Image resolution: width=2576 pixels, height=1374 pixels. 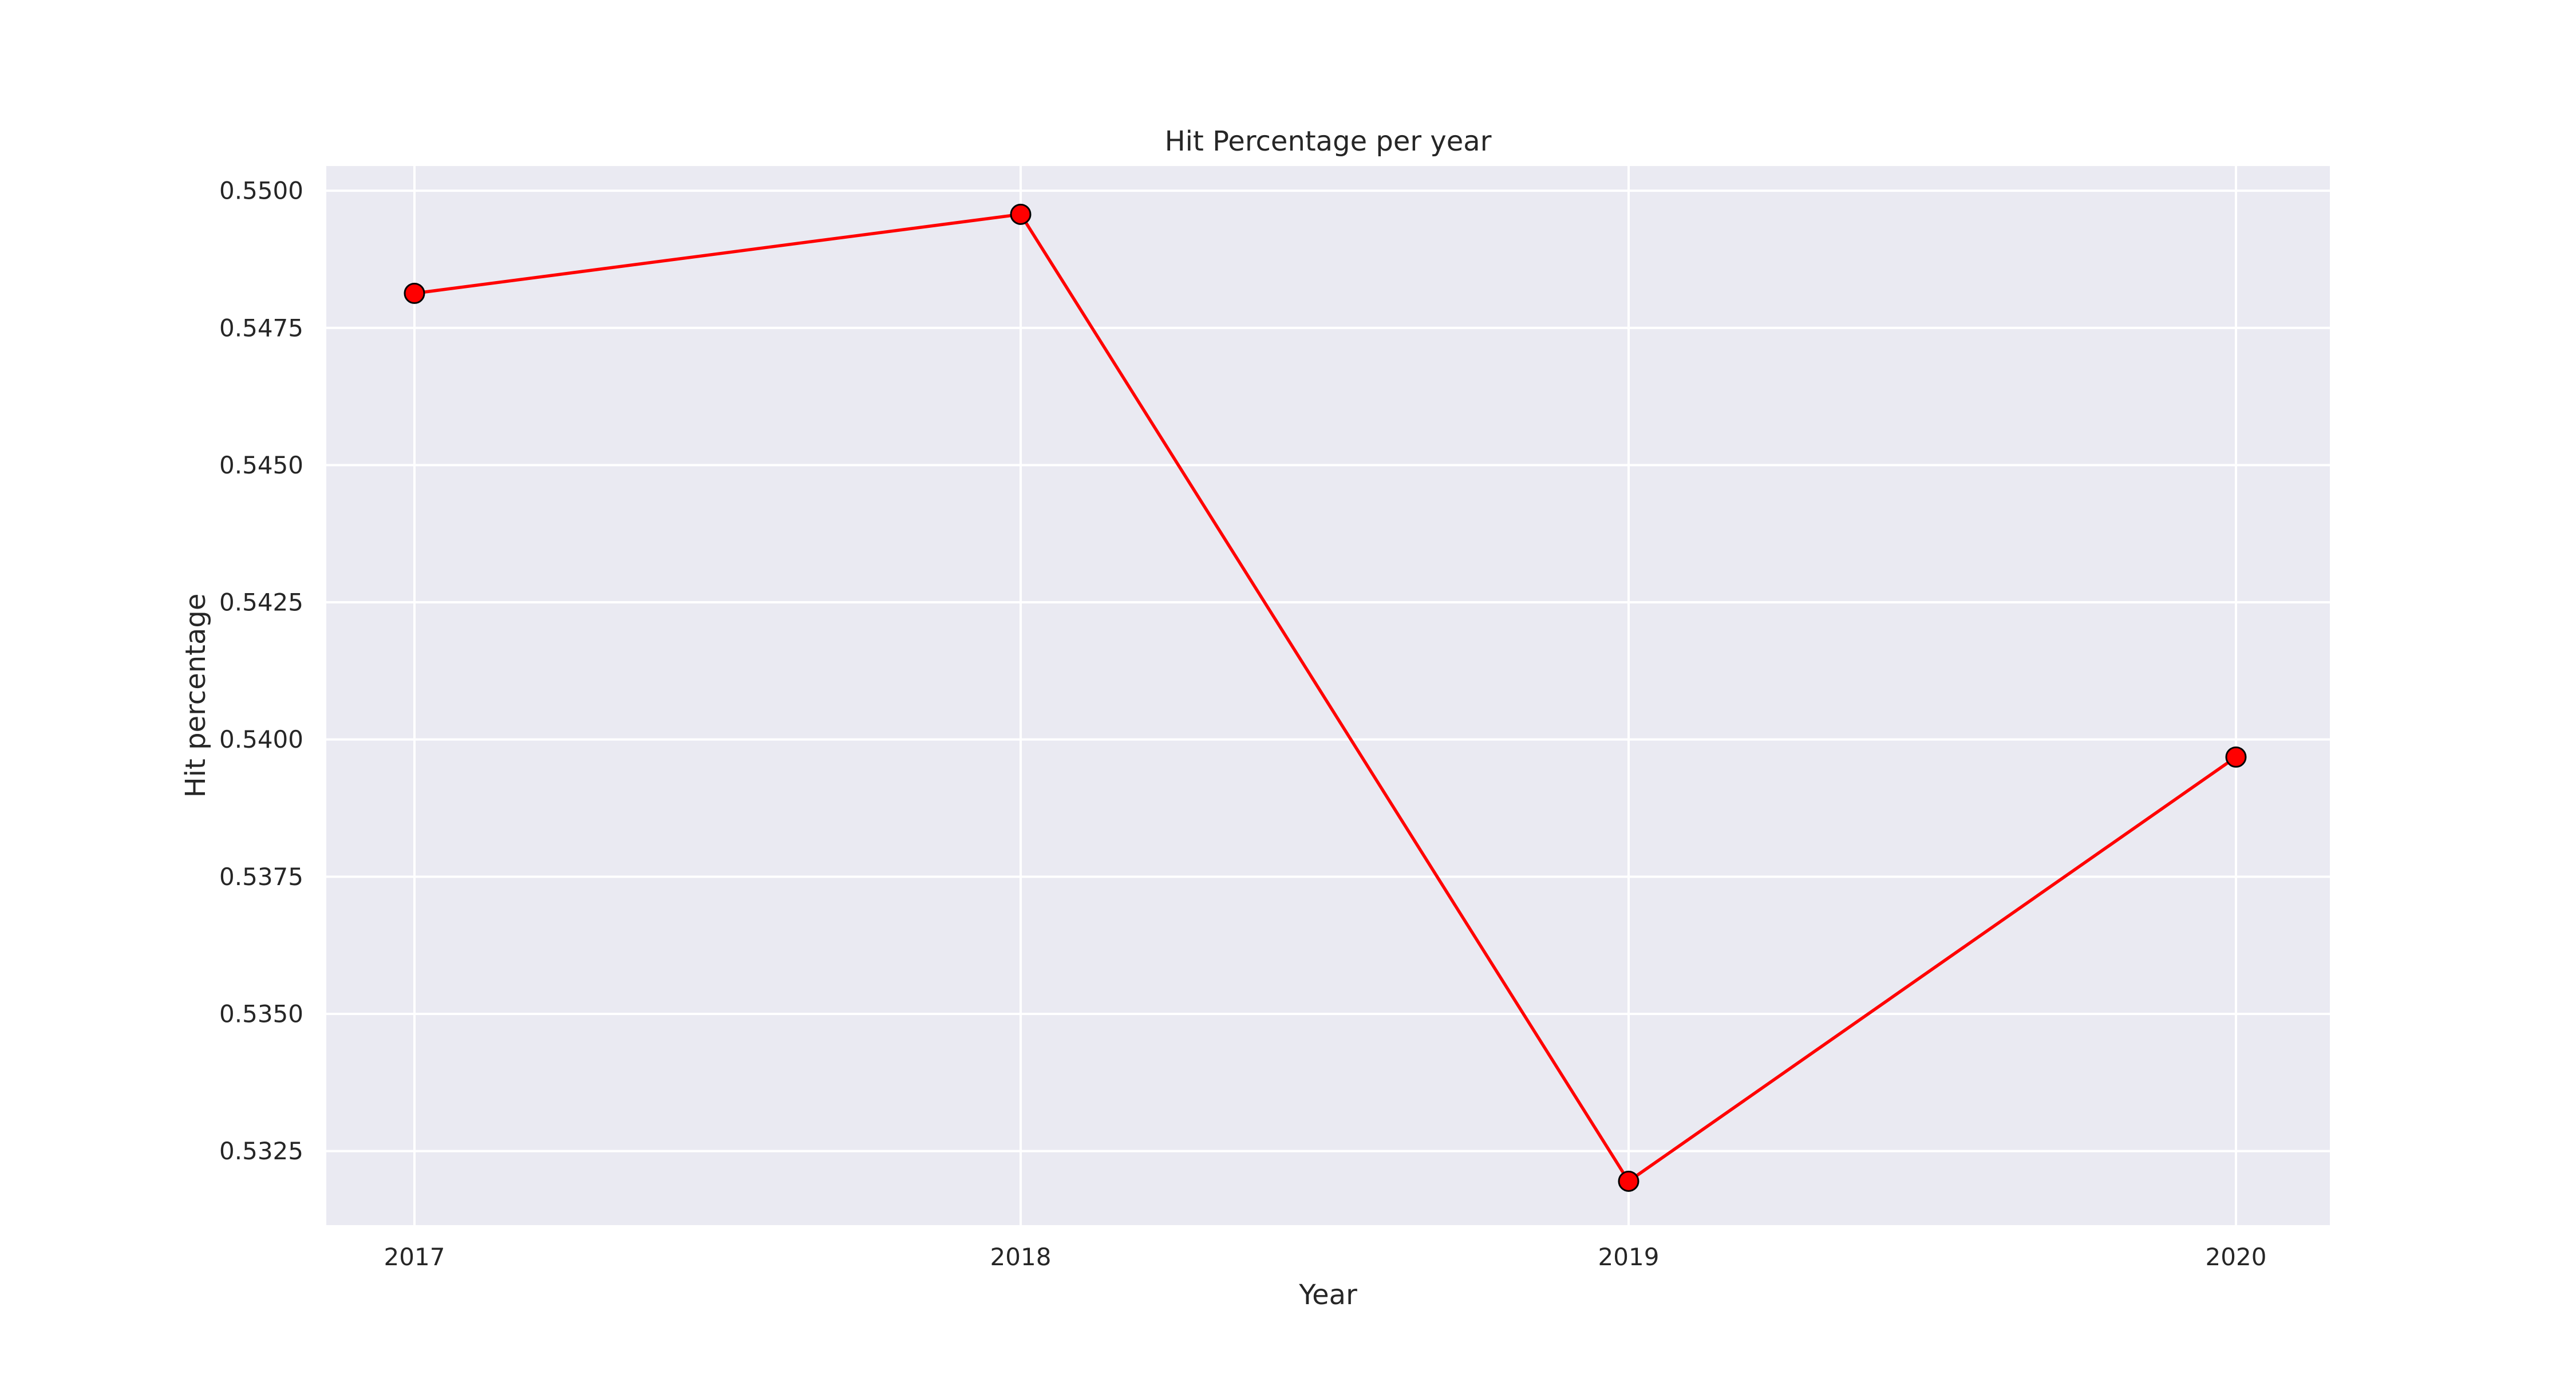 I want to click on x-axis-title: Year, so click(x=1327, y=1295).